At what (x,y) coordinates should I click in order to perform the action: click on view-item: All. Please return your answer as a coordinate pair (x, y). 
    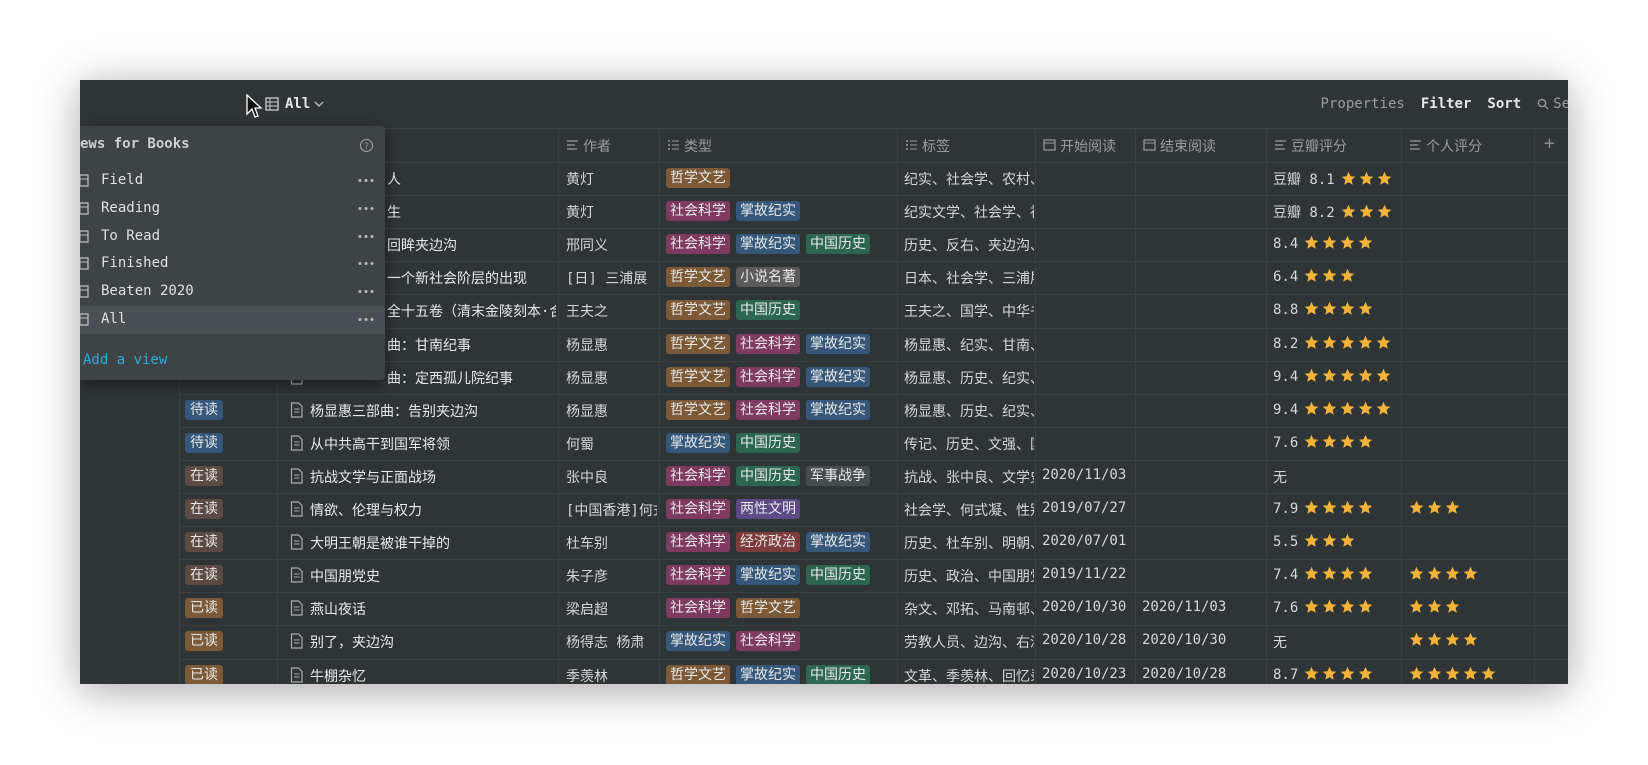
    Looking at the image, I should click on (232, 319).